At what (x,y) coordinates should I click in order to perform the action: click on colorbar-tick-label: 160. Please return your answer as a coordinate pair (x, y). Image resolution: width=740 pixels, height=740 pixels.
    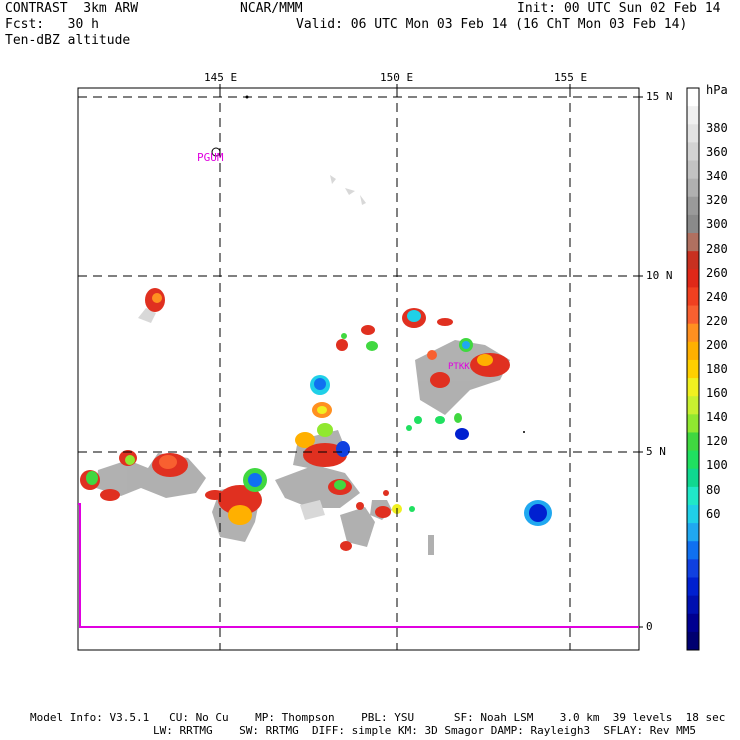
    Looking at the image, I should click on (717, 393).